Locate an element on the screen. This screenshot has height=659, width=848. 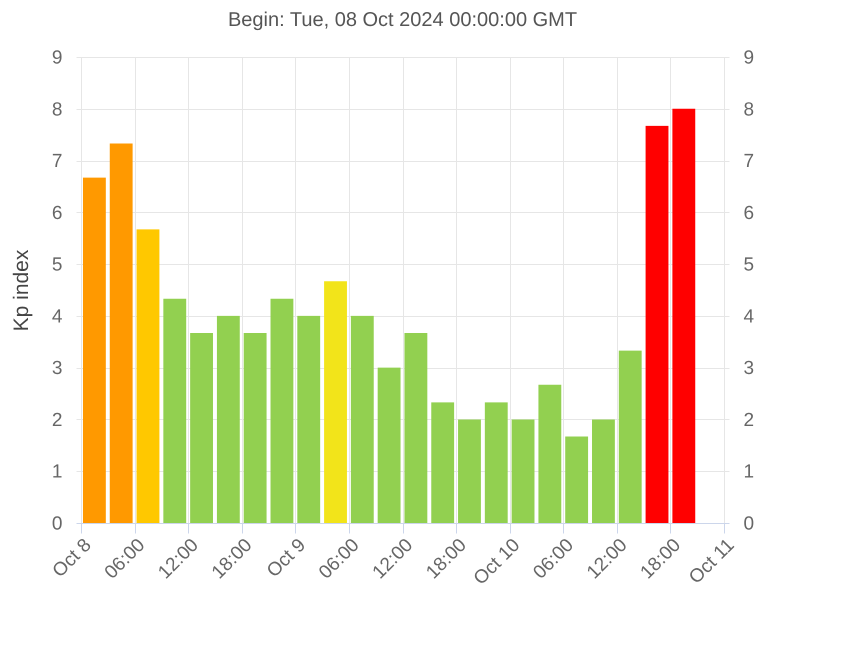
x-tick-label: Oct 10 is located at coordinates (497, 562).